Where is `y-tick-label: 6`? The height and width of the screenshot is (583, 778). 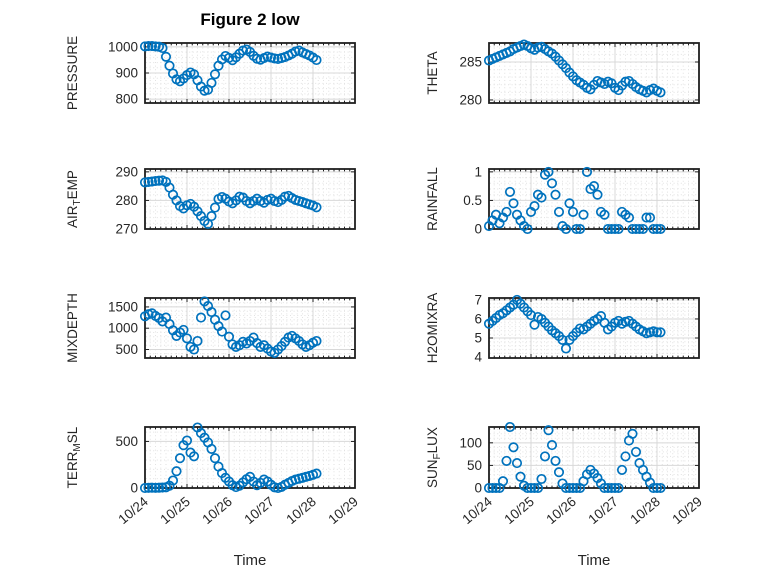 y-tick-label: 6 is located at coordinates (478, 318).